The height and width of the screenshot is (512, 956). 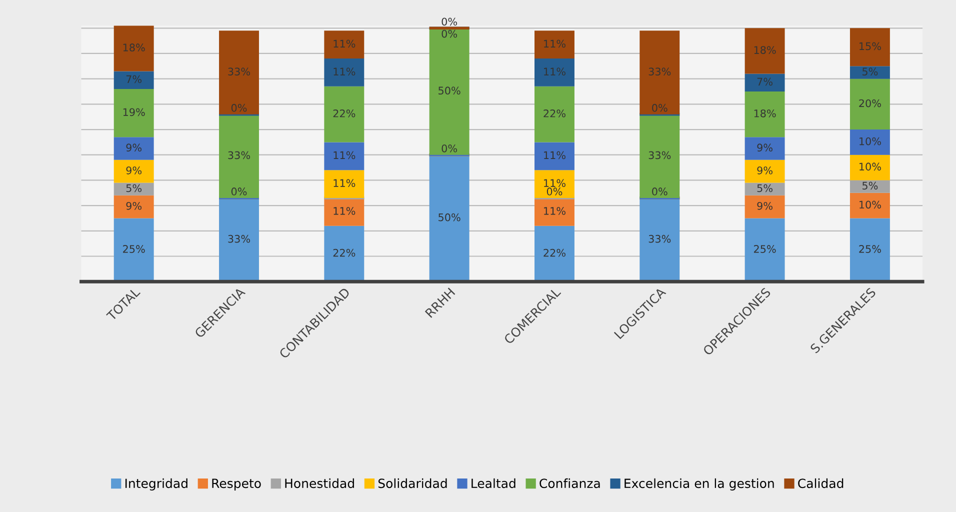 I want to click on legend-label: Respeto, so click(x=236, y=484).